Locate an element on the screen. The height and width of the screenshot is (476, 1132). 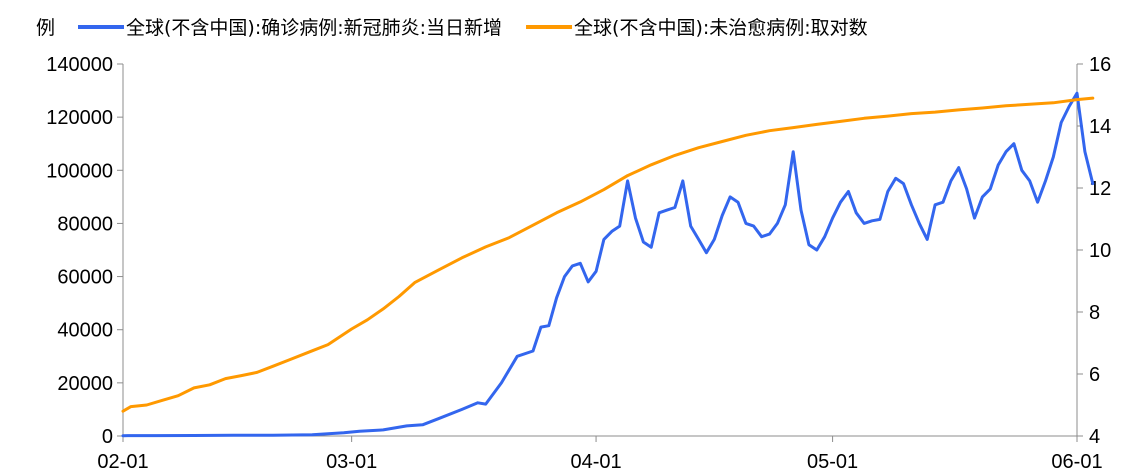
x-tick-label: 02-01 is located at coordinates (122, 462).